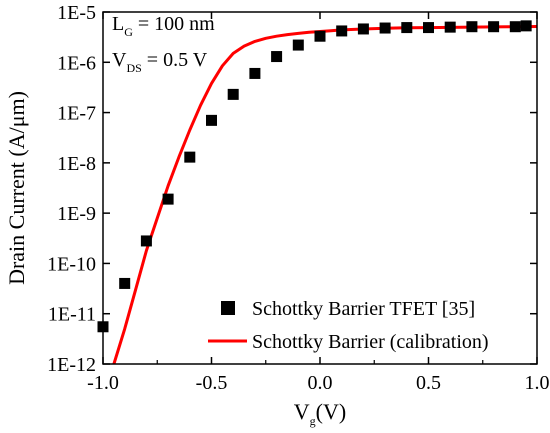  Describe the element at coordinates (76, 13) in the screenshot. I see `y-tick-label: 1E-5` at that location.